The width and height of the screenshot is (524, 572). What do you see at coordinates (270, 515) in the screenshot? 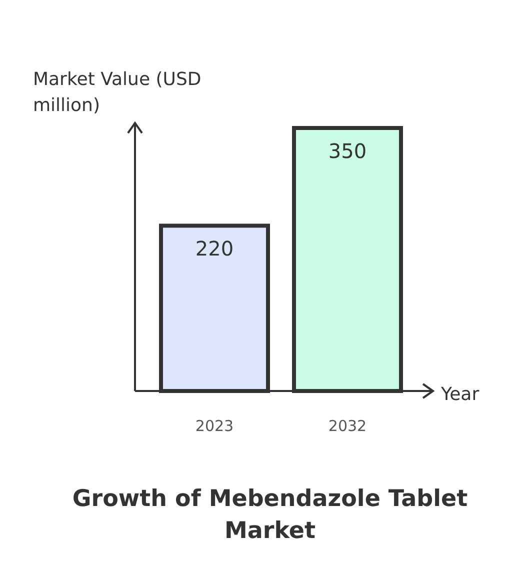
I see `text: Growth of Mebendazole Tablet Market` at bounding box center [270, 515].